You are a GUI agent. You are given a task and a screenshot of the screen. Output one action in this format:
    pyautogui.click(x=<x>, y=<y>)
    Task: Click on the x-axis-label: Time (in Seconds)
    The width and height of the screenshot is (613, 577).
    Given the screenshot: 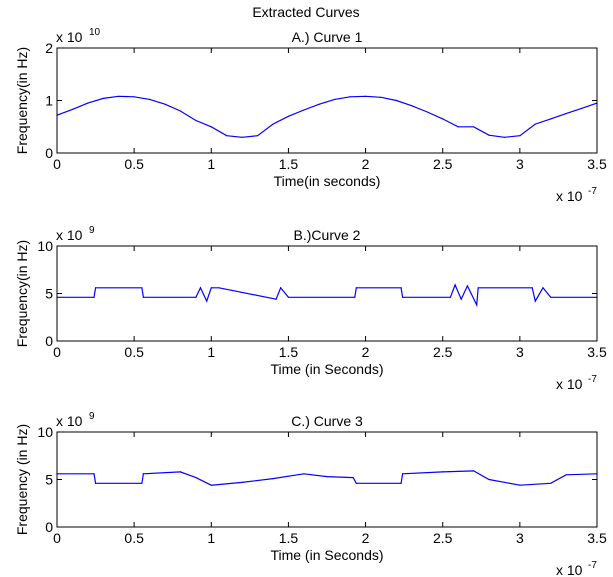 What is the action you would take?
    pyautogui.click(x=326, y=555)
    